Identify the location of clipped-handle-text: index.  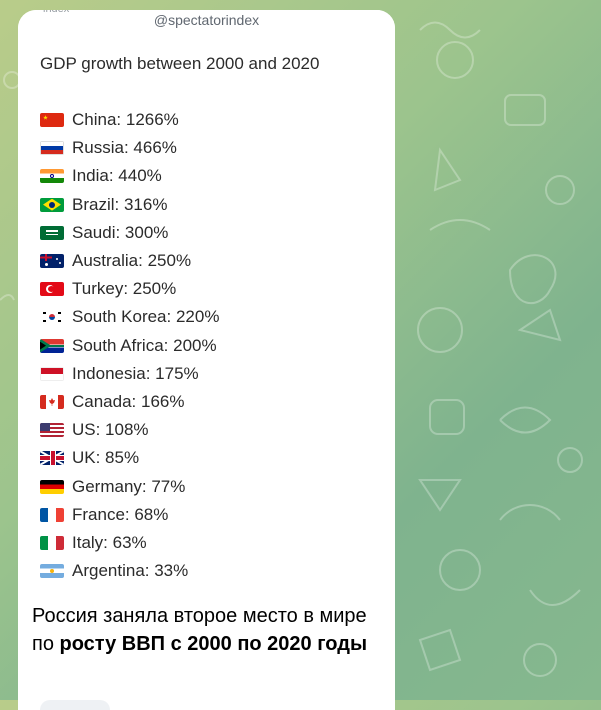
(56, 12).